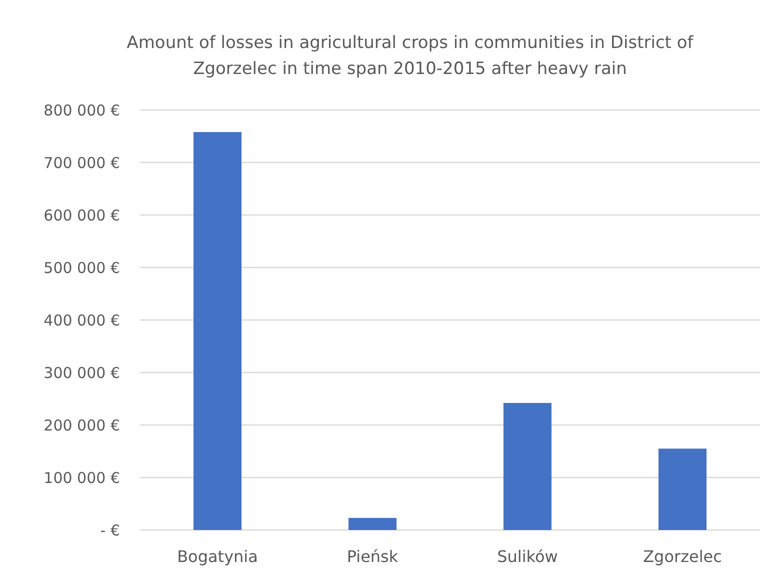 The width and height of the screenshot is (775, 580). I want to click on y-tick-label: 700 000 €, so click(82, 163).